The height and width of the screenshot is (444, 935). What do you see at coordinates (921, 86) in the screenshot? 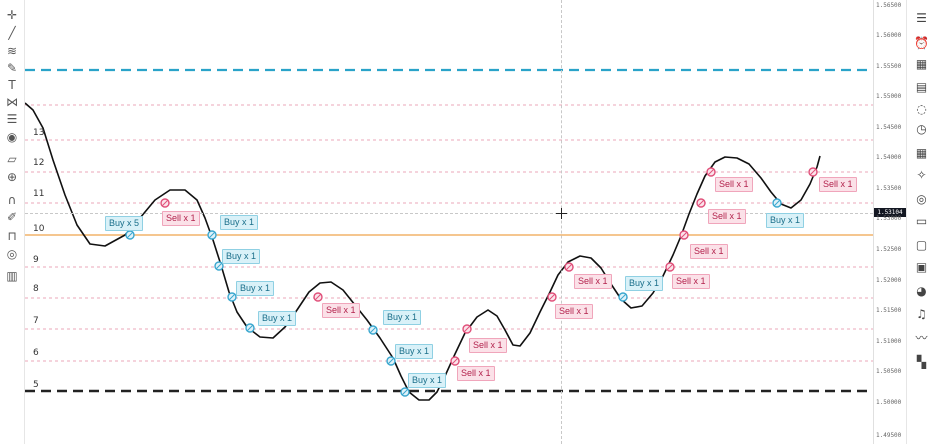
I see `screener-icon: ▤` at bounding box center [921, 86].